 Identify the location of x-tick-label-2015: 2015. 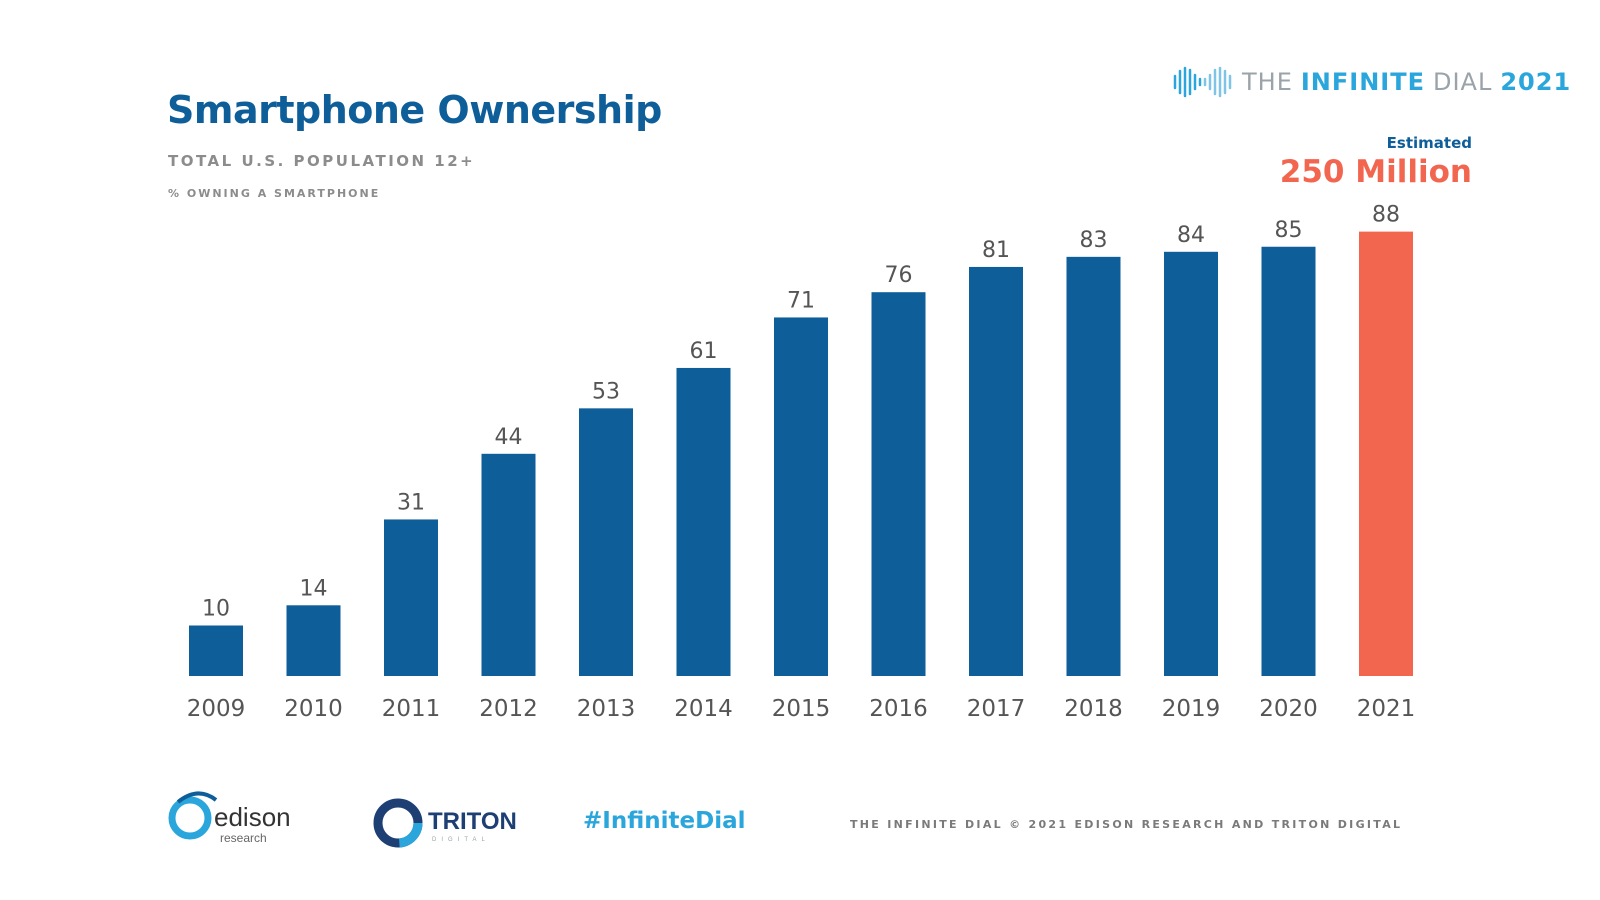
(801, 709).